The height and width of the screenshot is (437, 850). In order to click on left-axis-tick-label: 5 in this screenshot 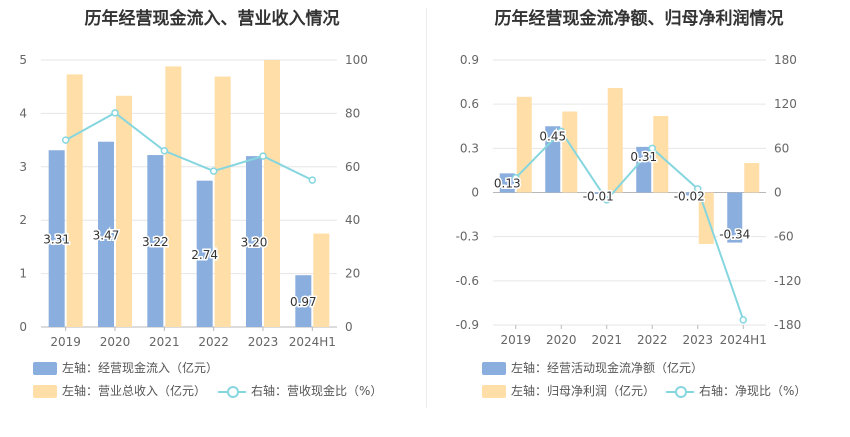, I will do `click(23, 60)`.